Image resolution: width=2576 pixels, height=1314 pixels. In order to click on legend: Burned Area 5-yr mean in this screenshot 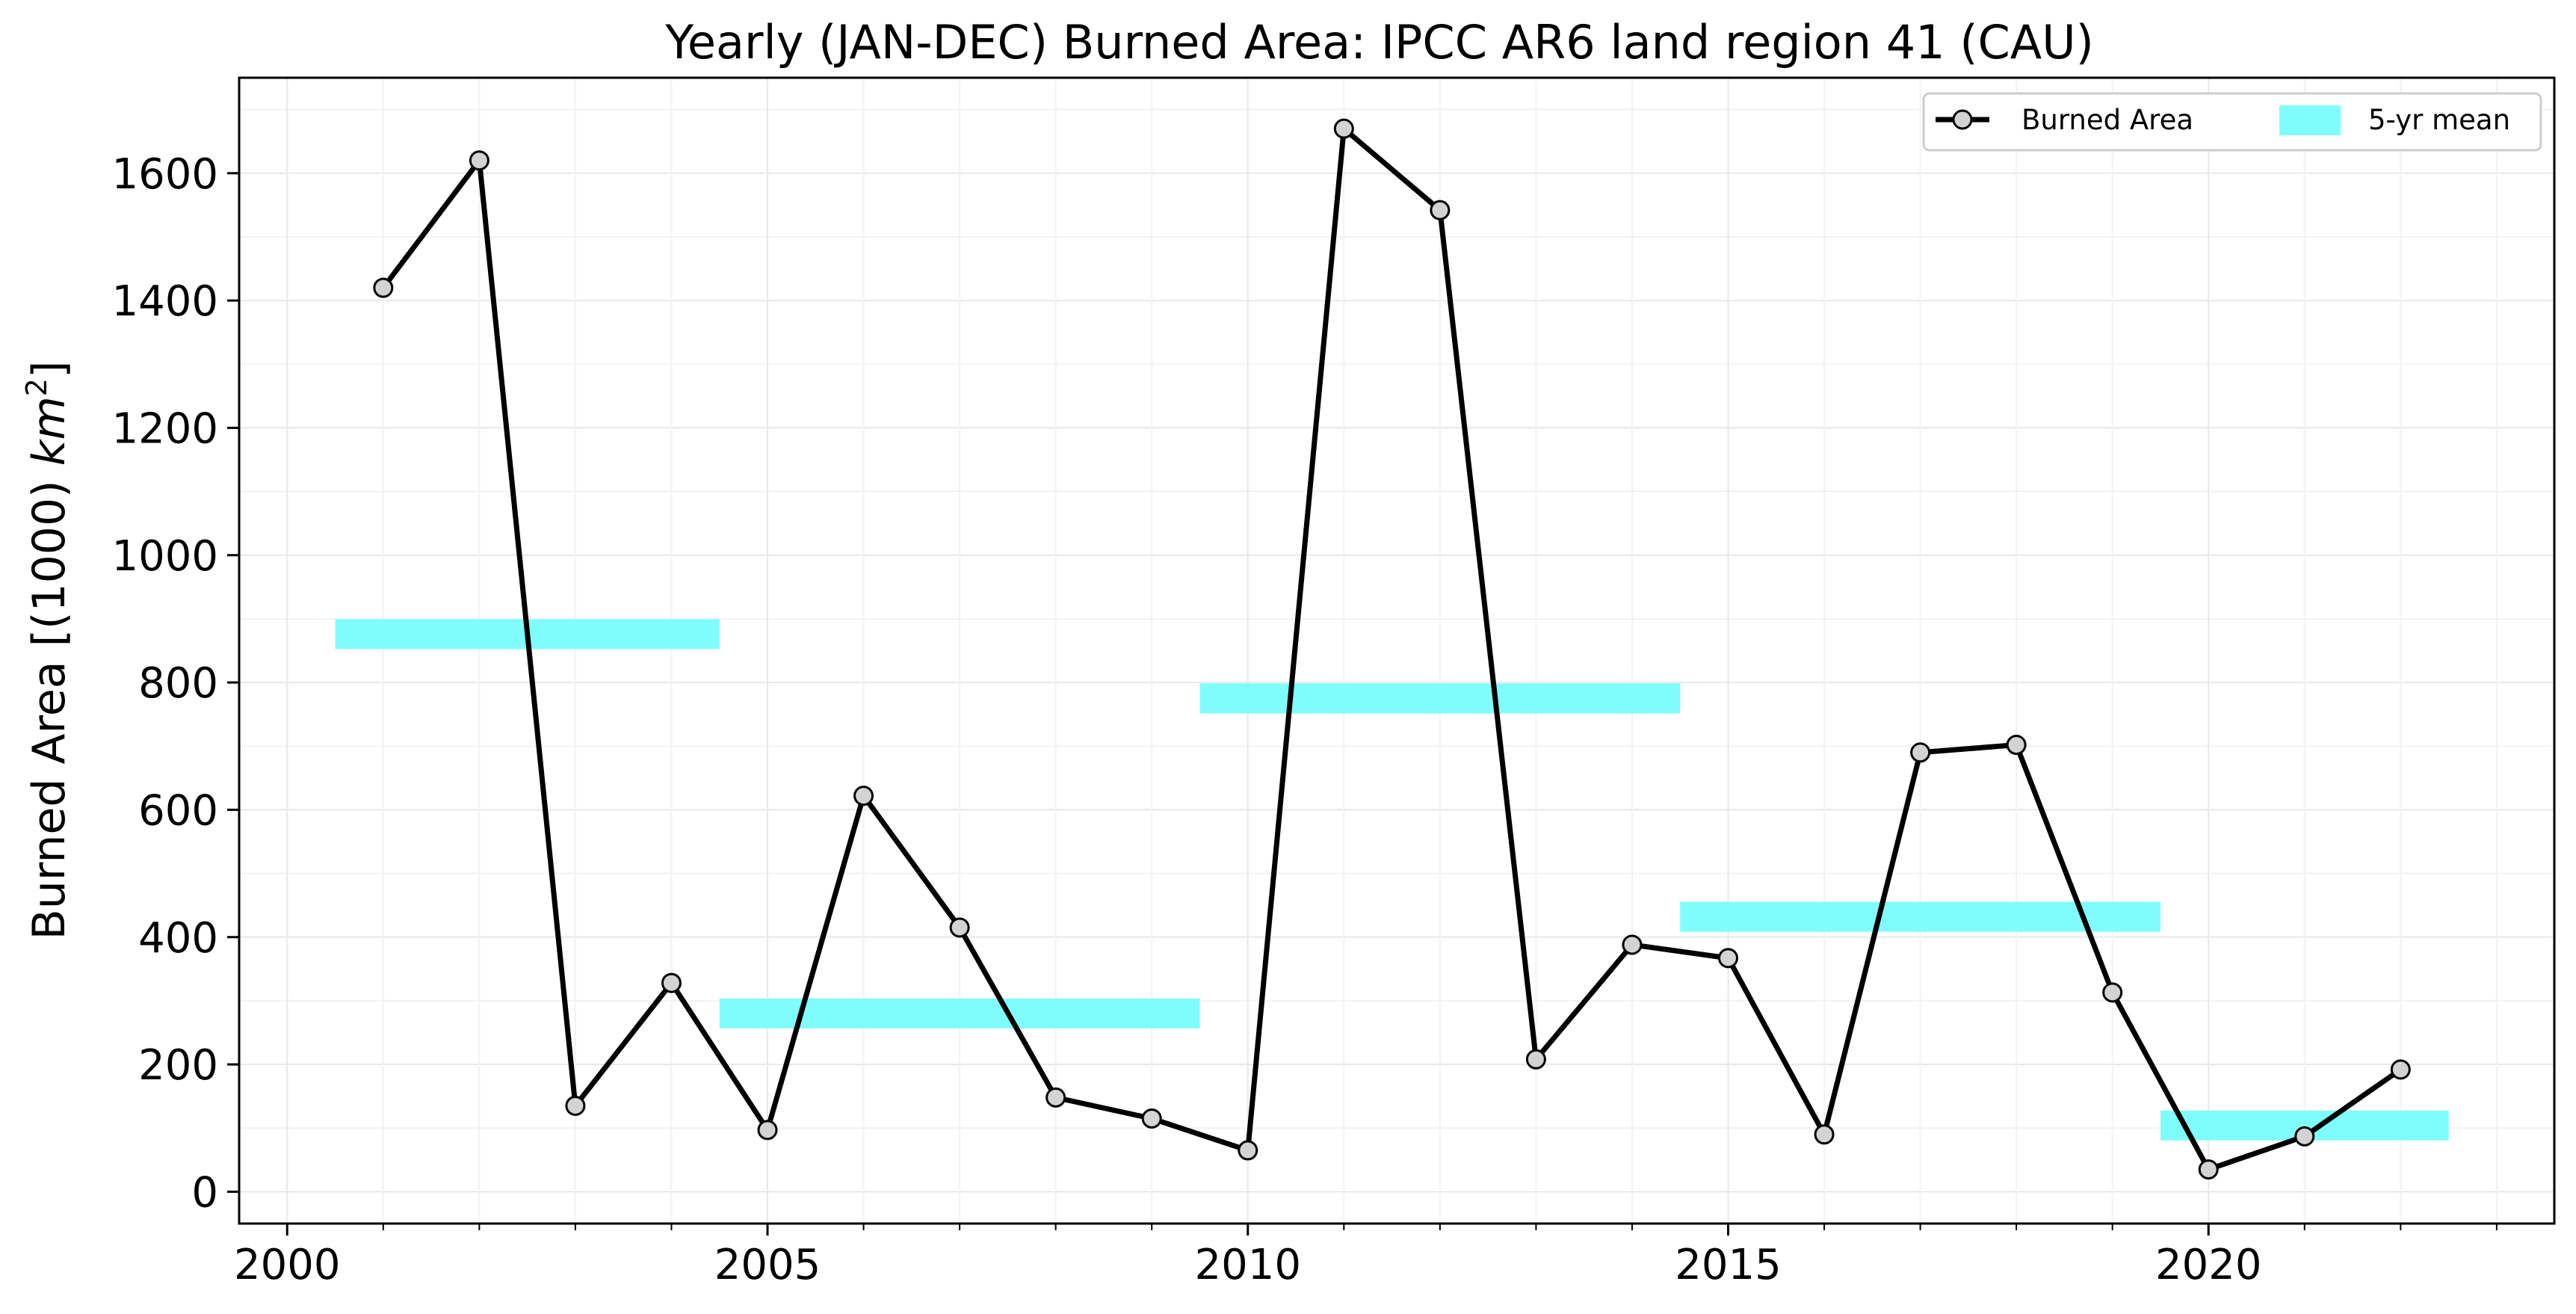, I will do `click(2232, 122)`.